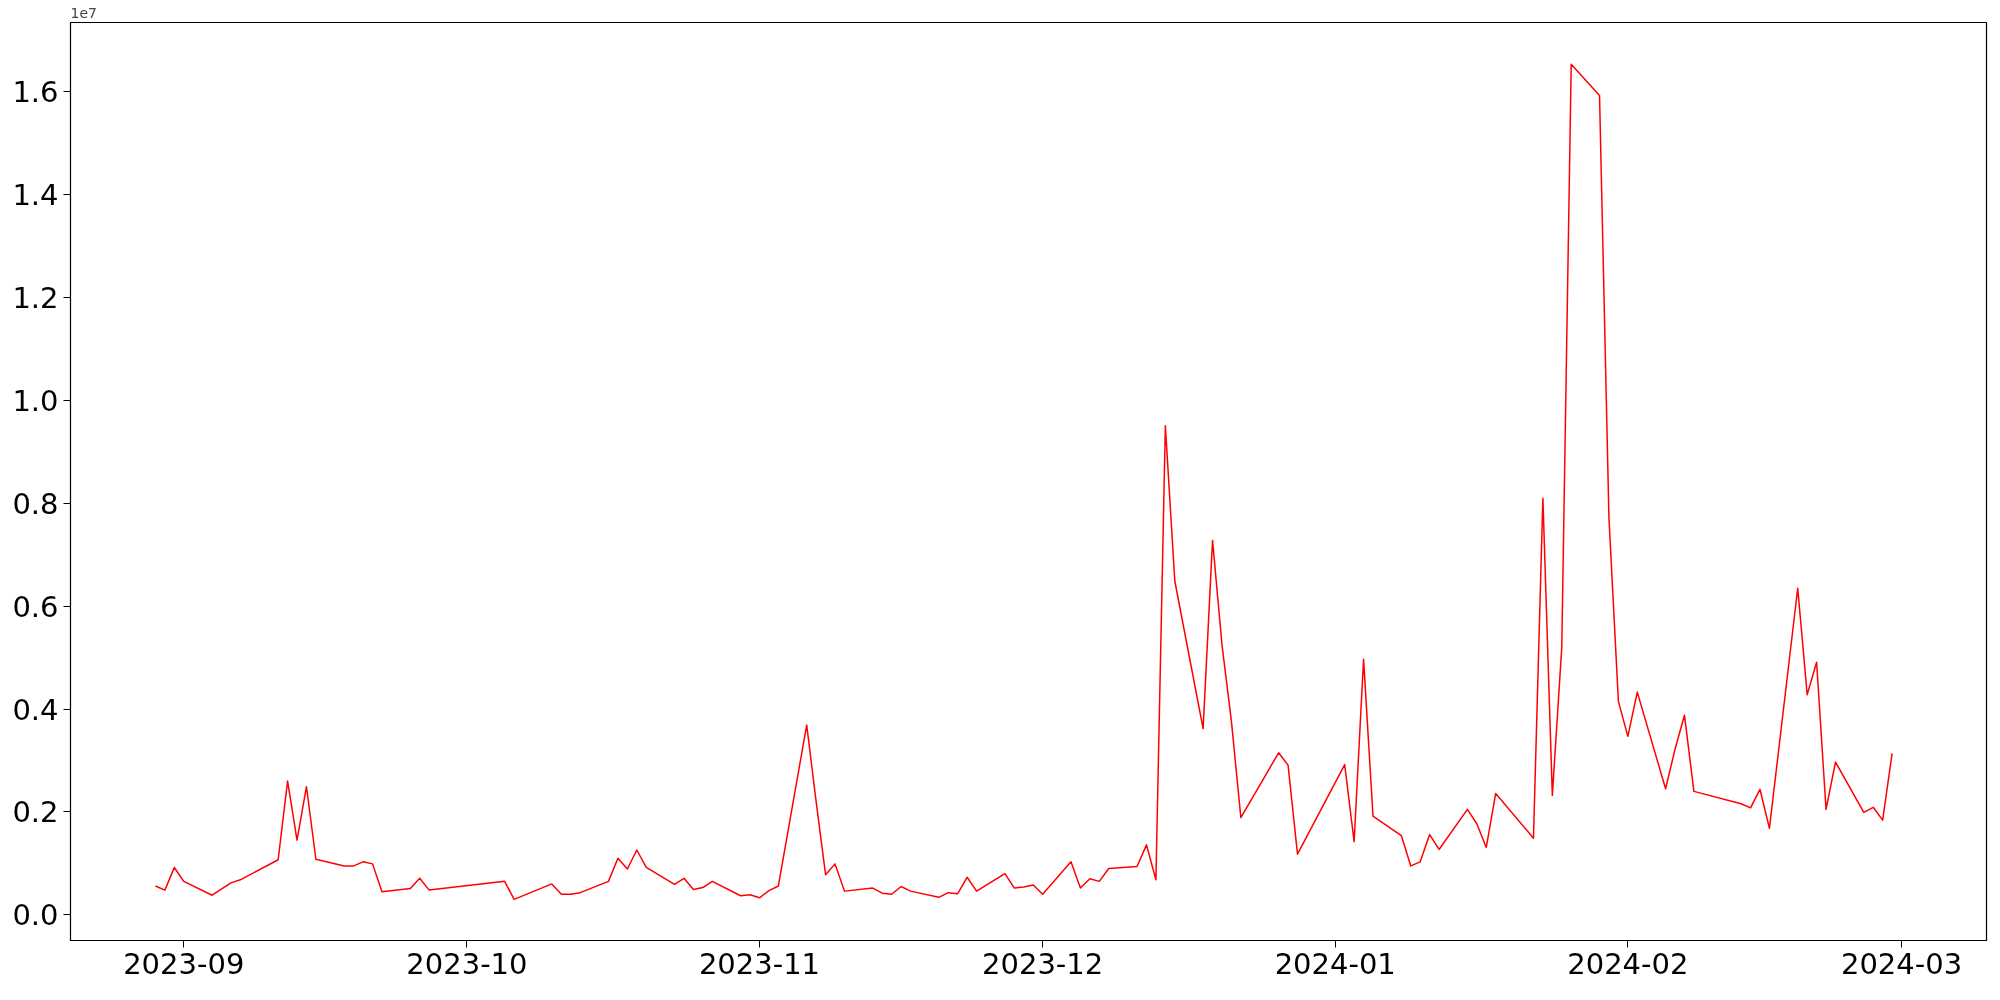  Describe the element at coordinates (83, 12) in the screenshot. I see `text: 1e7` at that location.